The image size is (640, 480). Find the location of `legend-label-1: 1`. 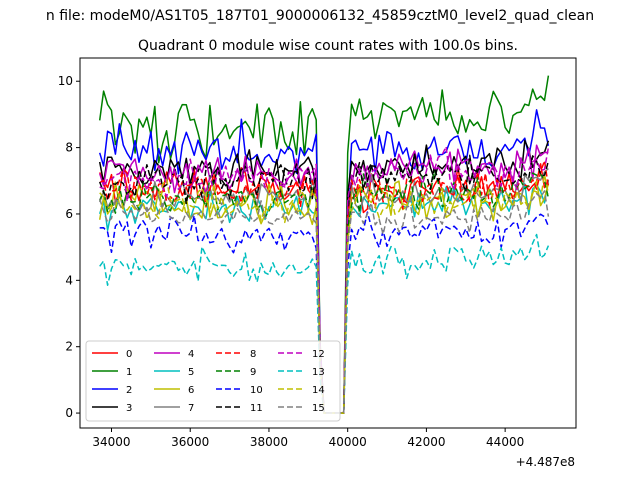

legend-label-1: 1 is located at coordinates (129, 372).